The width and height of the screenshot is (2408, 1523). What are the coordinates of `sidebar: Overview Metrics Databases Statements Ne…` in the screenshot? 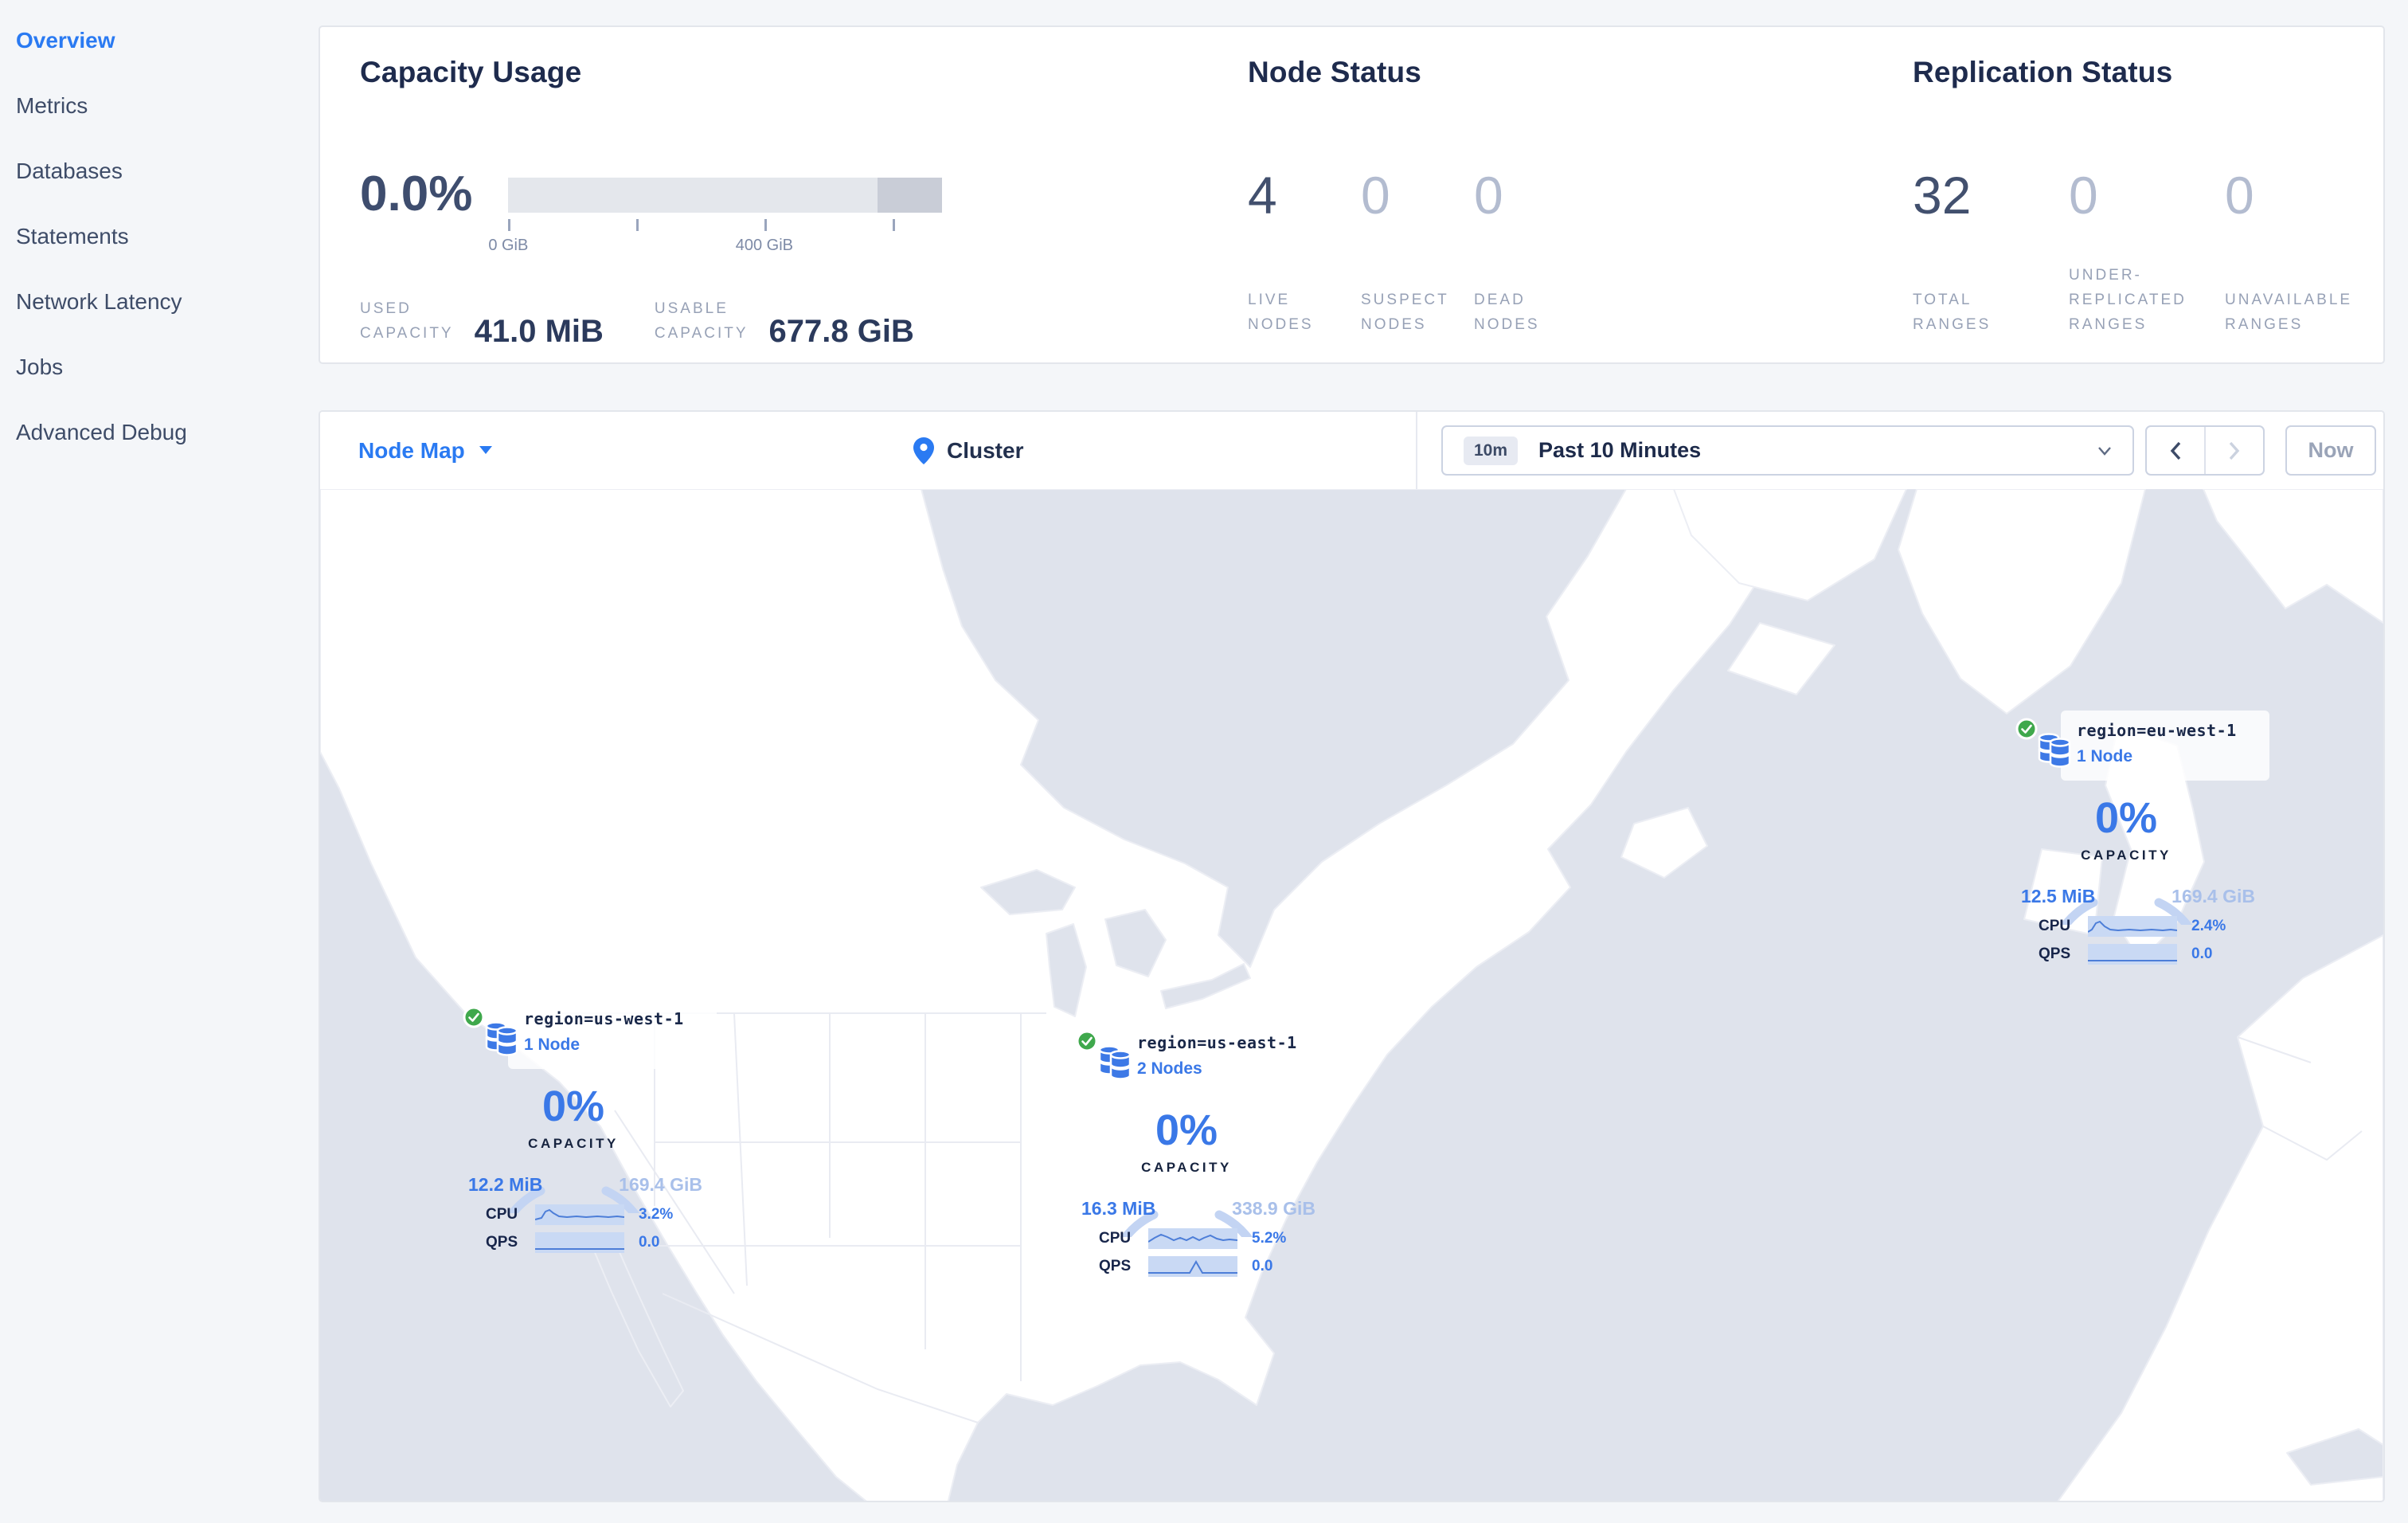 It's located at (159, 761).